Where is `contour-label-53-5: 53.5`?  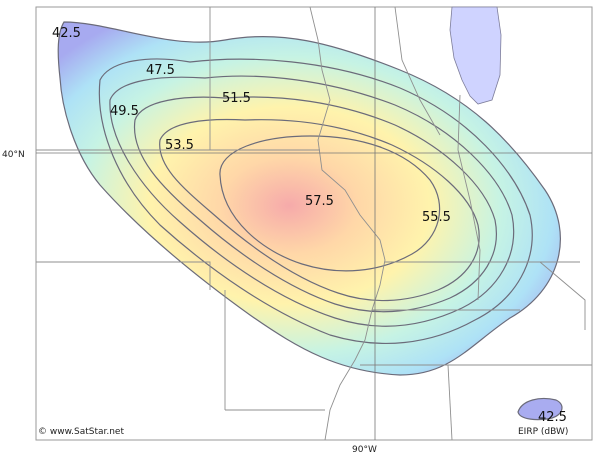
contour-label-53-5: 53.5 is located at coordinates (179, 145).